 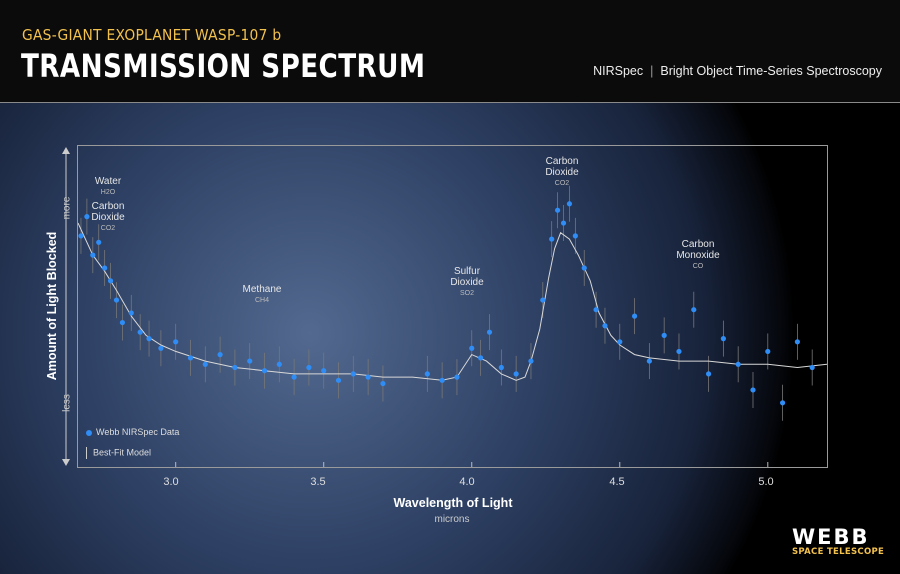 I want to click on x-tick-label: 3.5, so click(x=318, y=482).